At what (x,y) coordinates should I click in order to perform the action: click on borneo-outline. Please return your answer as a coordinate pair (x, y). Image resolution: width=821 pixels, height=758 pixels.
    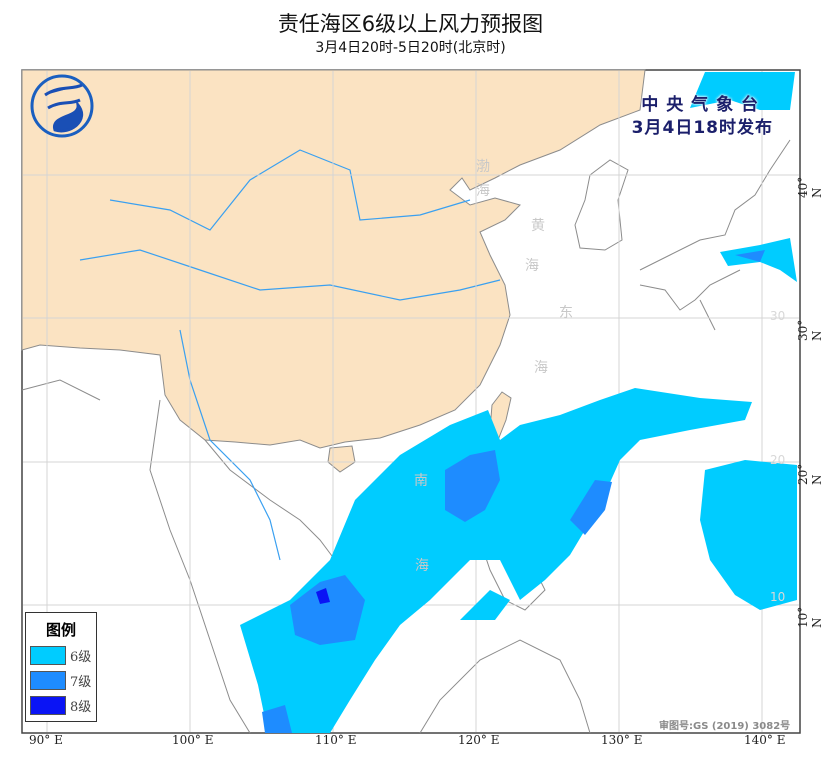
    Looking at the image, I should click on (505, 686).